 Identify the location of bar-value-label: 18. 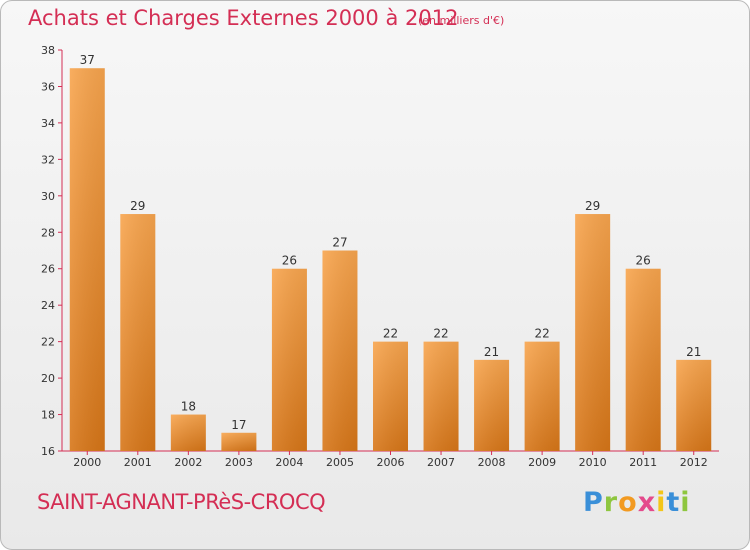
(188, 407).